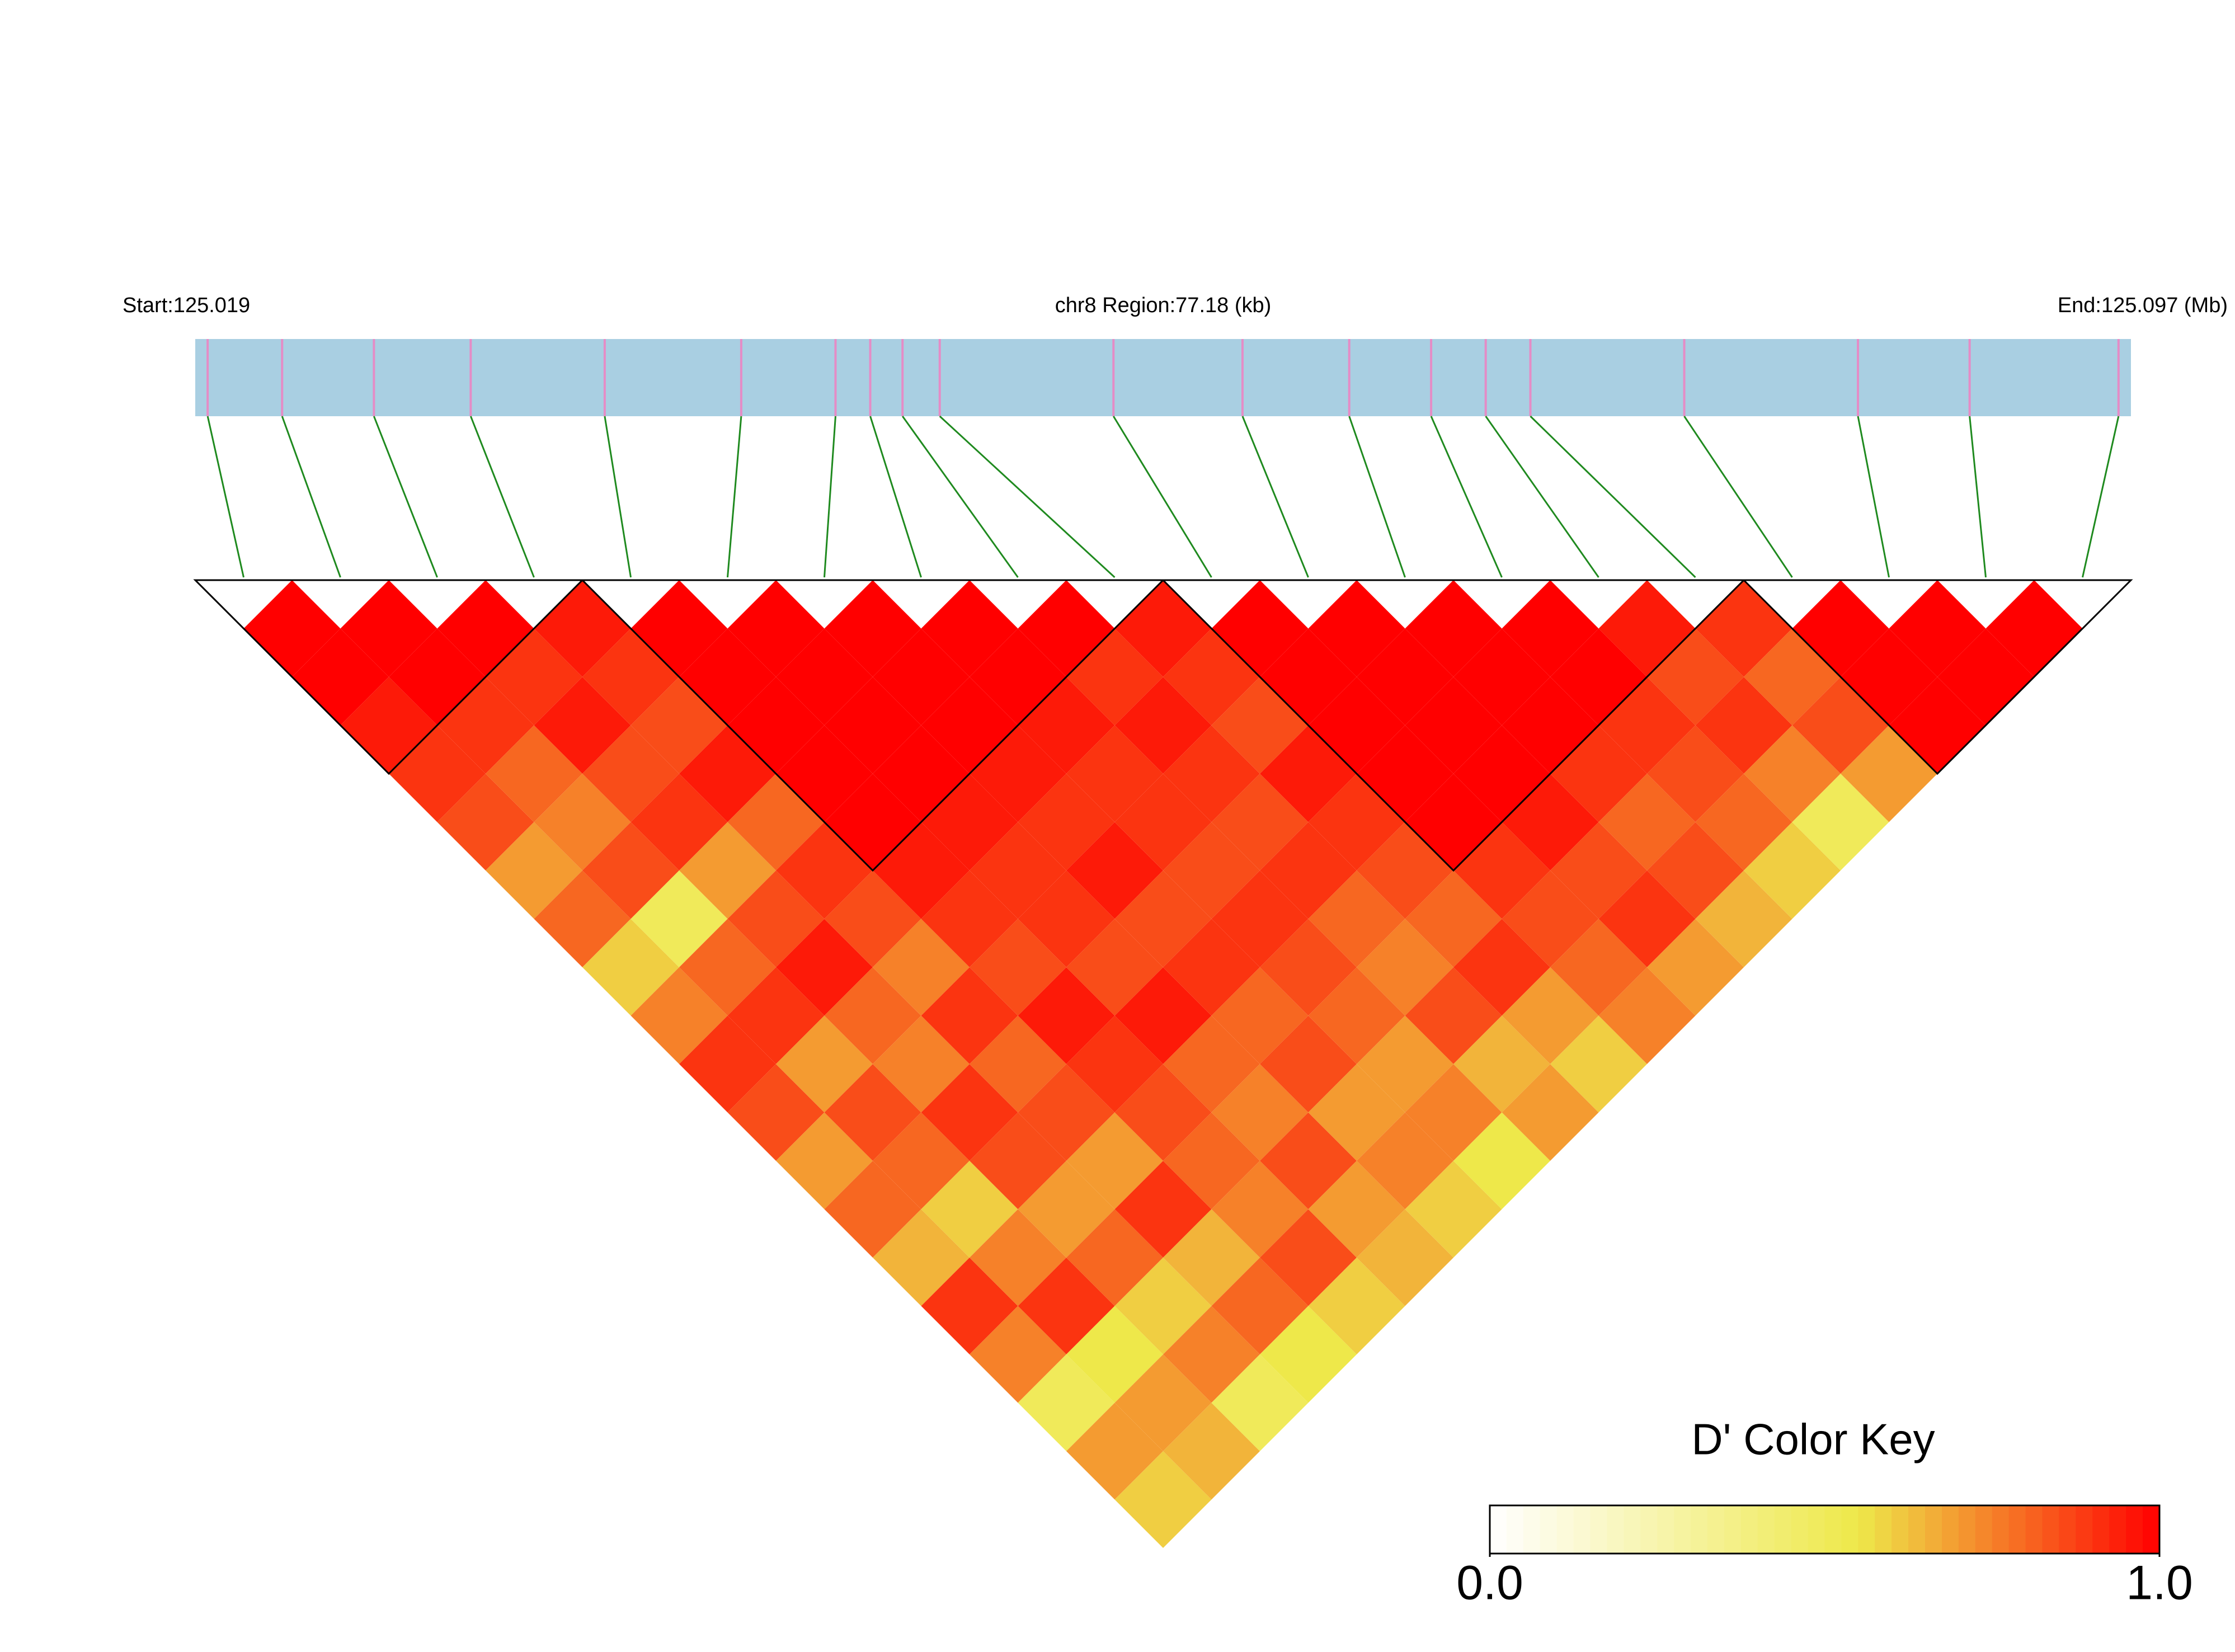  I want to click on color-key-title: D' Color Key, so click(1813, 1439).